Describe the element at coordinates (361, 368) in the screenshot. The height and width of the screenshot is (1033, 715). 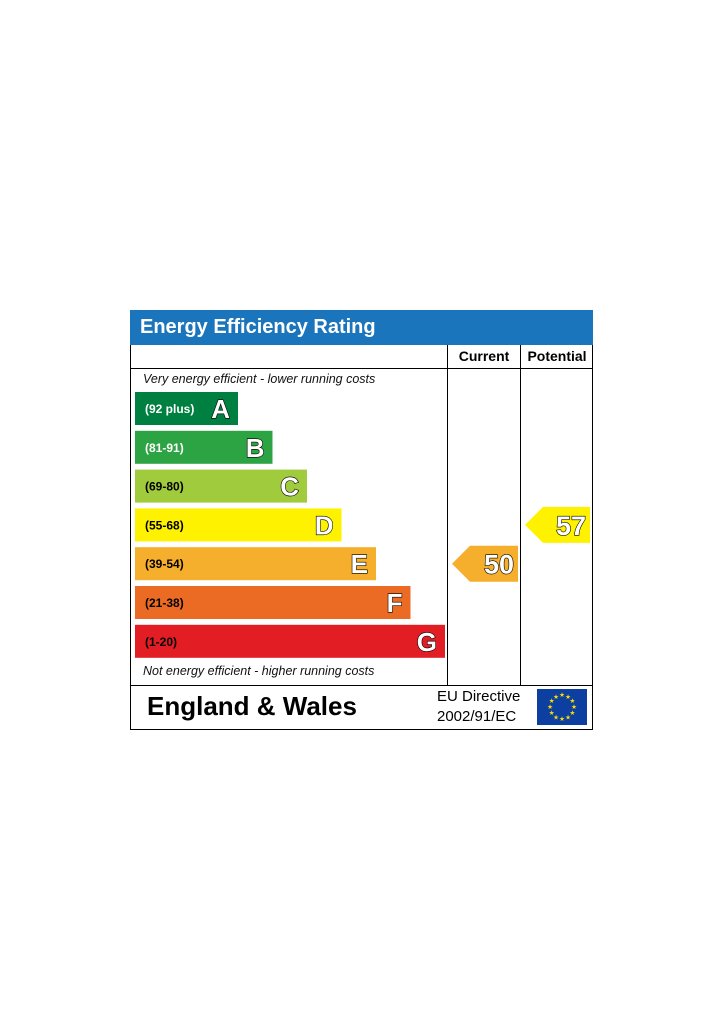
I see `column-header-divider` at that location.